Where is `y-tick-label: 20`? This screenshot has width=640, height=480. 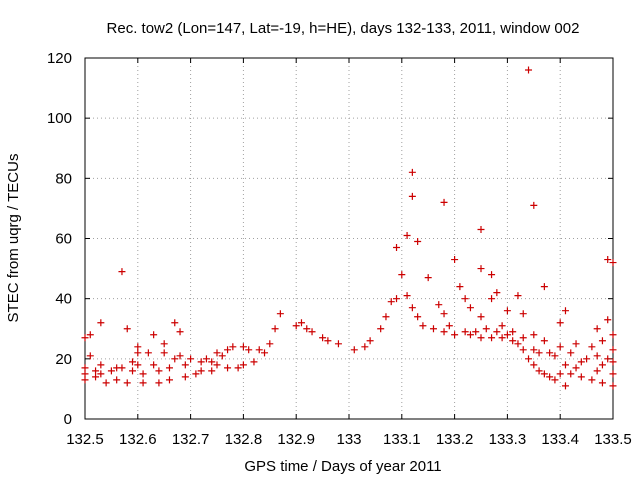
y-tick-label: 20 is located at coordinates (63, 359).